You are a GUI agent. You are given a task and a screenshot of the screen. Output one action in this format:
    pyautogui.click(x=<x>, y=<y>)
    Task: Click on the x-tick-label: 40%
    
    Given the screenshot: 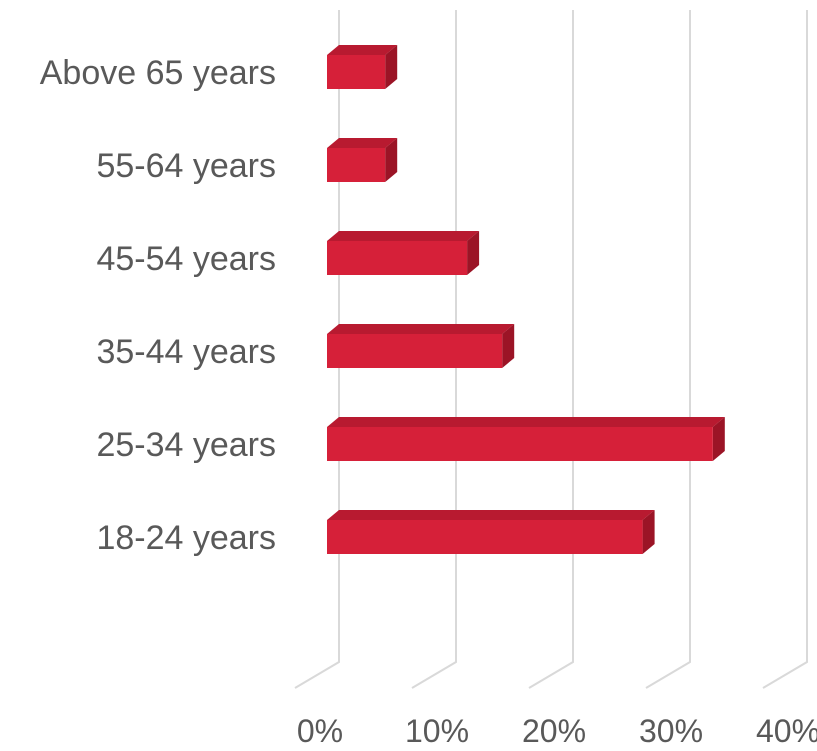 What is the action you would take?
    pyautogui.click(x=786, y=731)
    